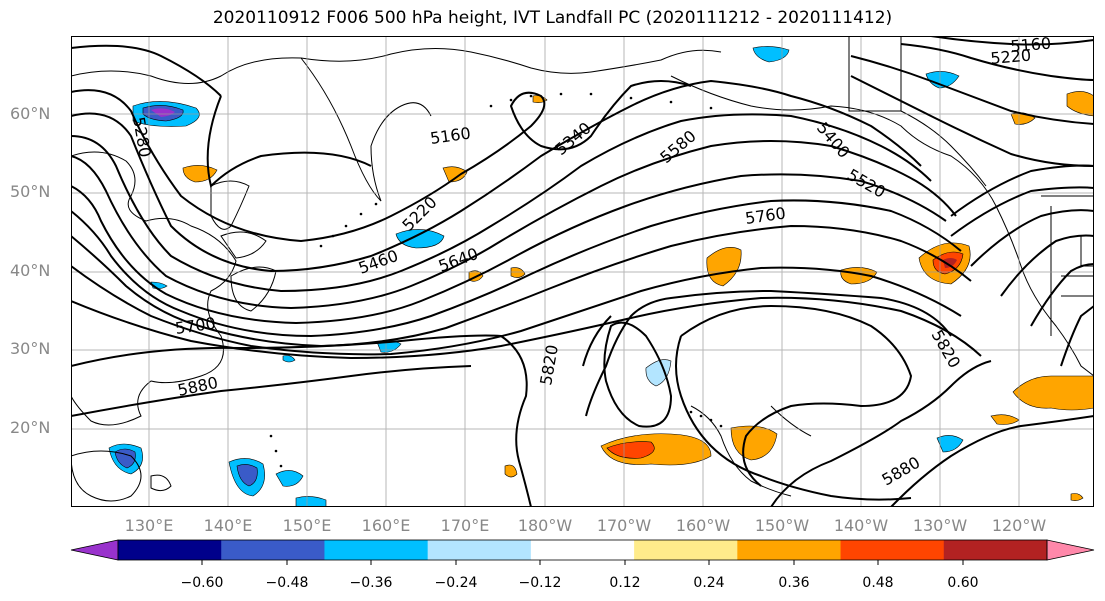 Image resolution: width=1105 pixels, height=601 pixels. I want to click on contour-label: 5220, so click(1011, 57).